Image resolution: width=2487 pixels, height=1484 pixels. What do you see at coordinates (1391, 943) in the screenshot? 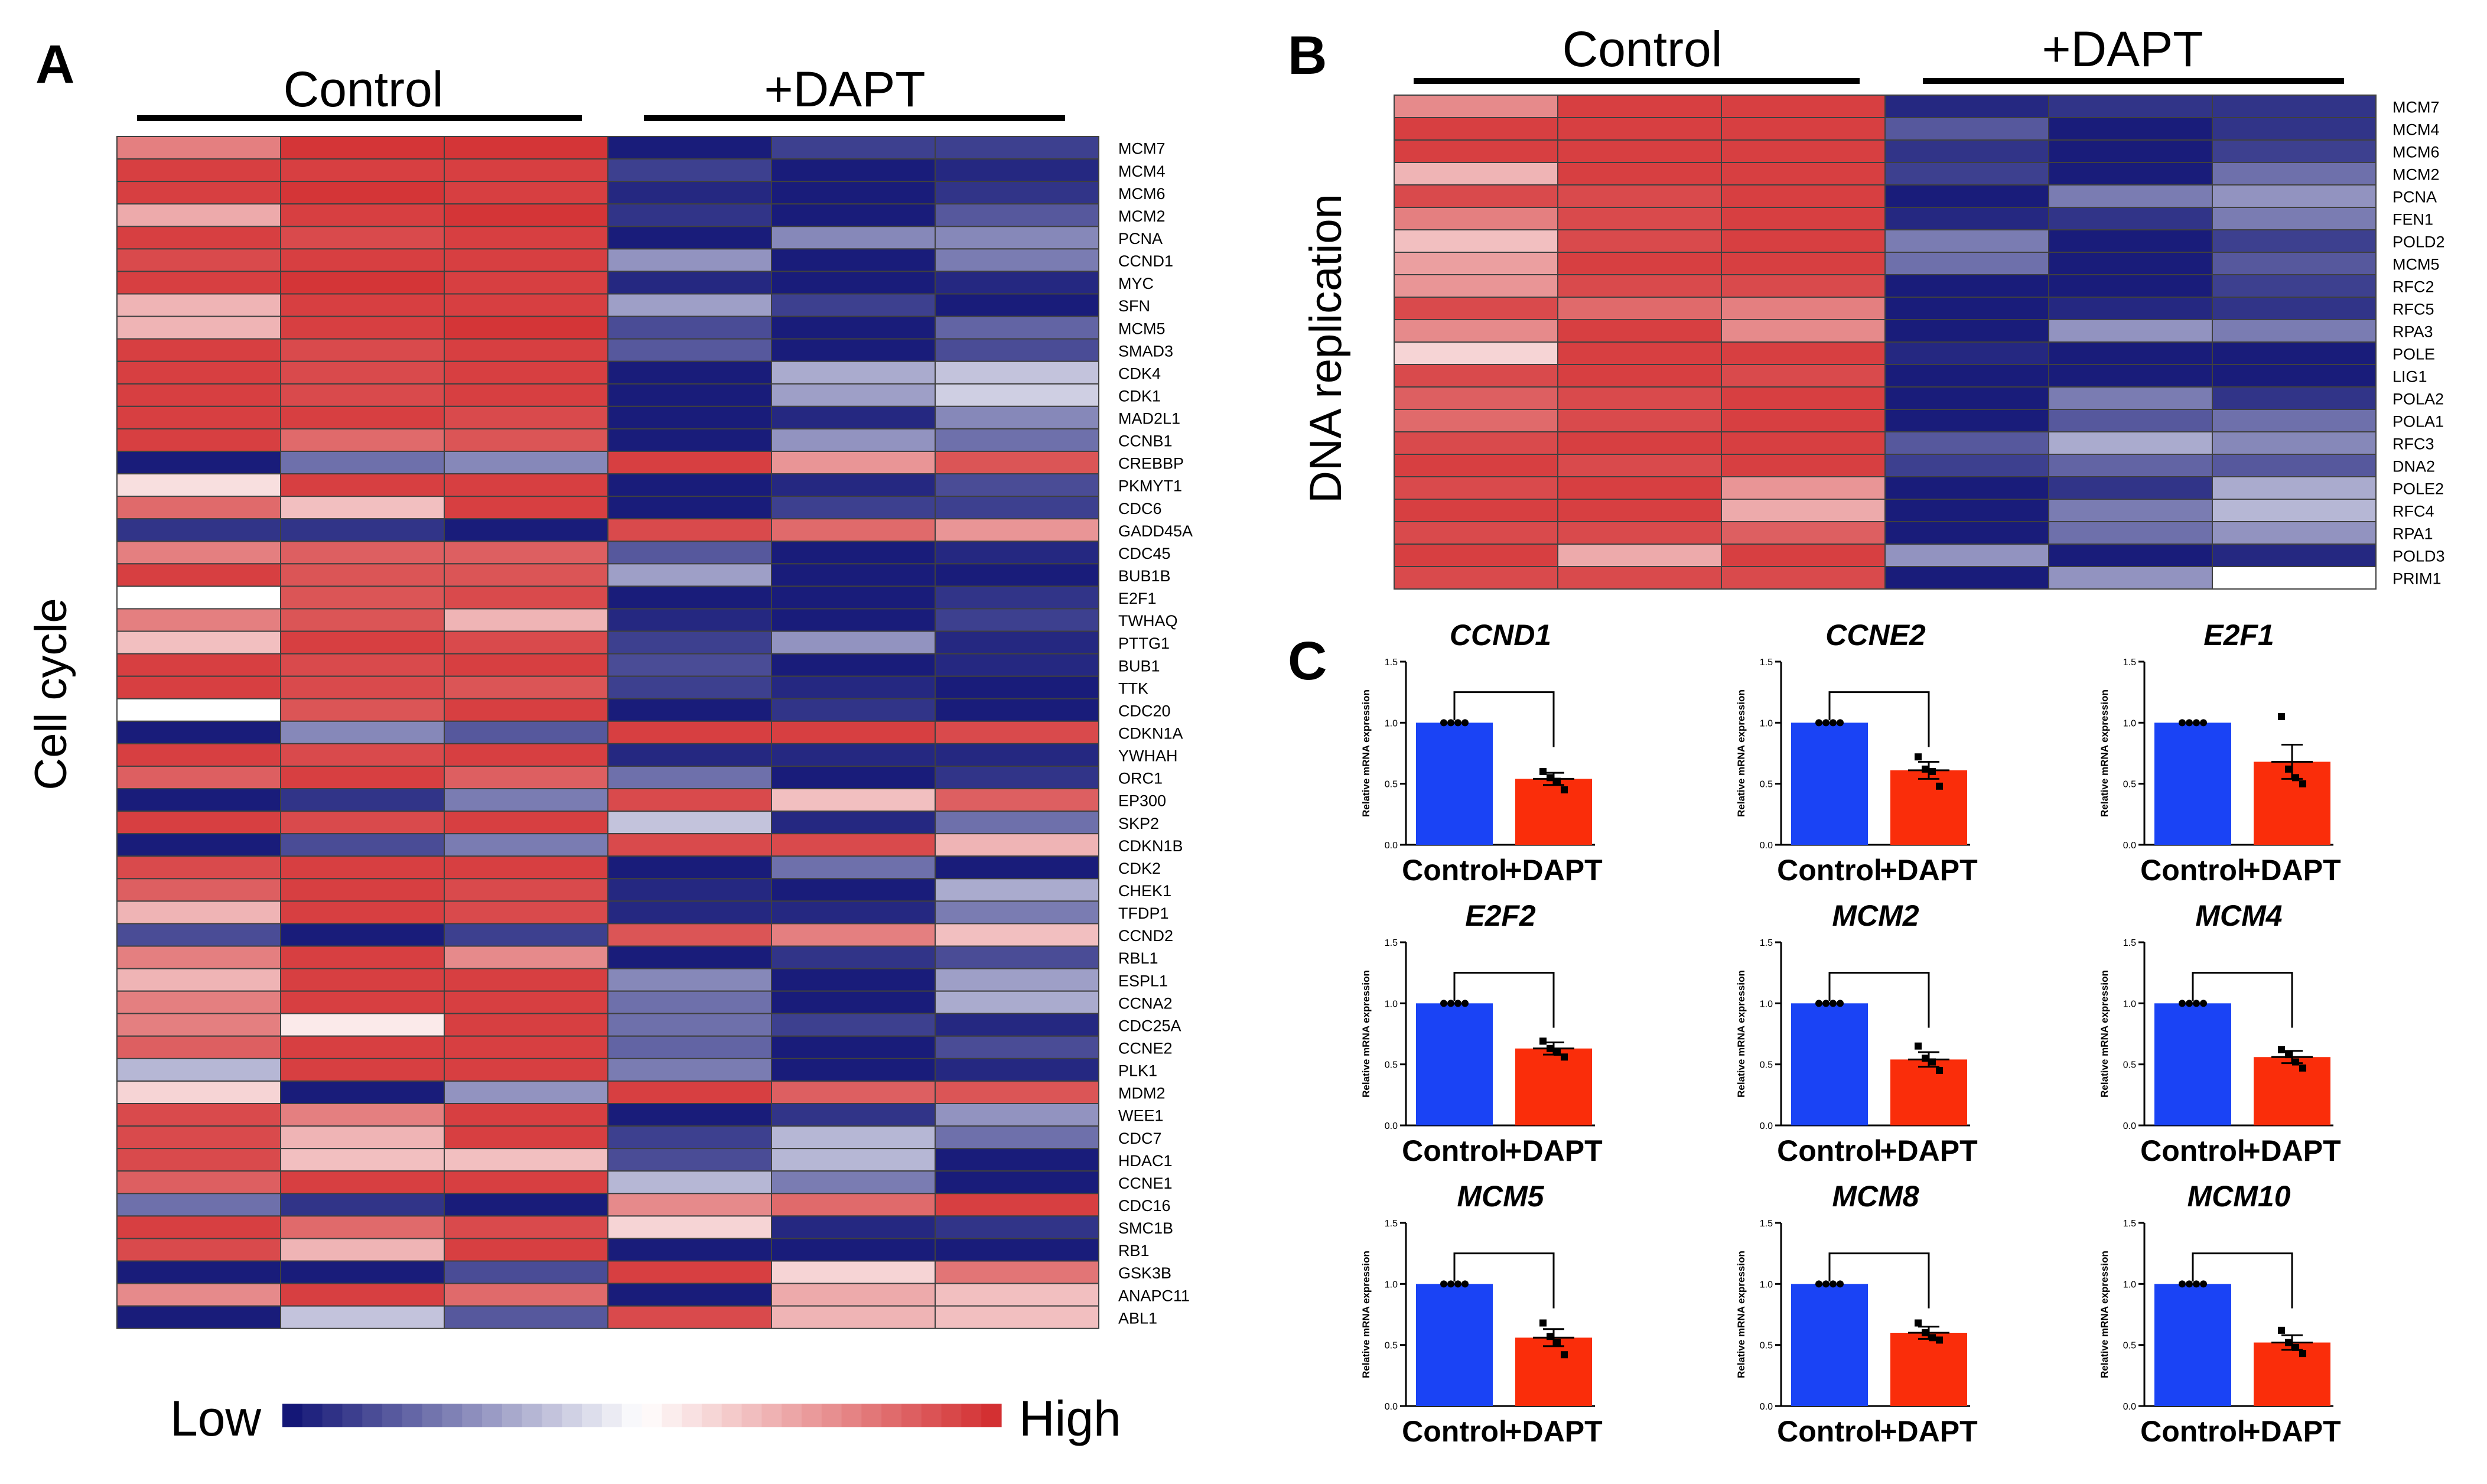
I see `y-tick-label: 1.5` at bounding box center [1391, 943].